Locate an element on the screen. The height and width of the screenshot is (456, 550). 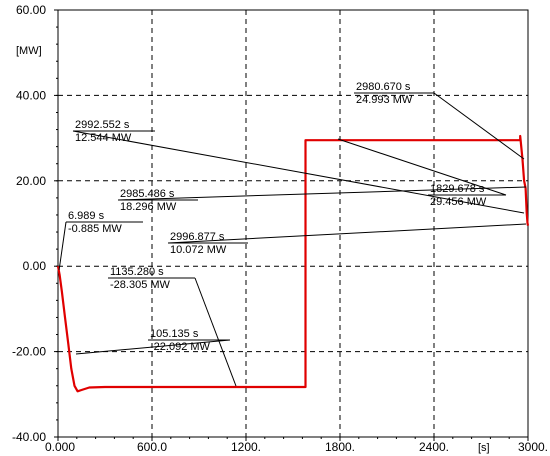
y-axis-unit: [MW] is located at coordinates (29, 51).